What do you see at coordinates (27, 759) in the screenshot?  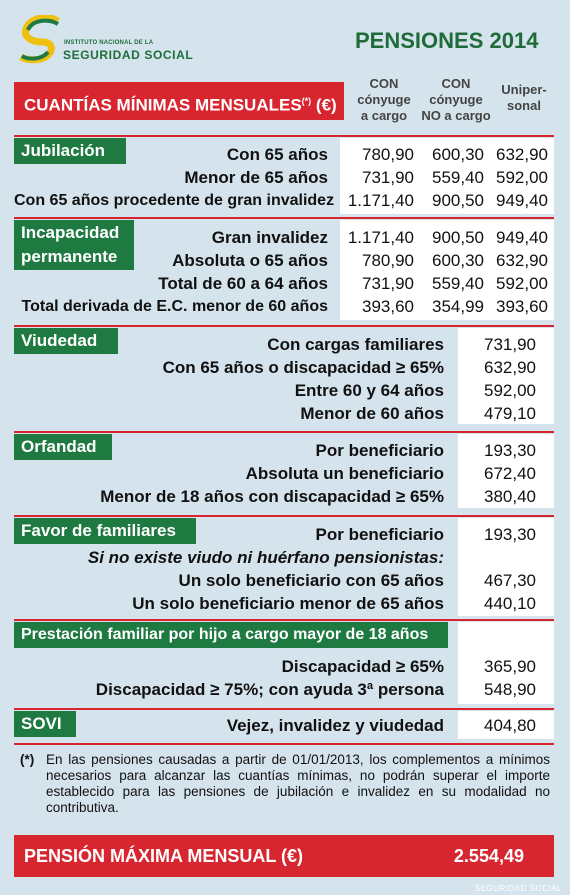 I see `footnote-marker: (*)` at bounding box center [27, 759].